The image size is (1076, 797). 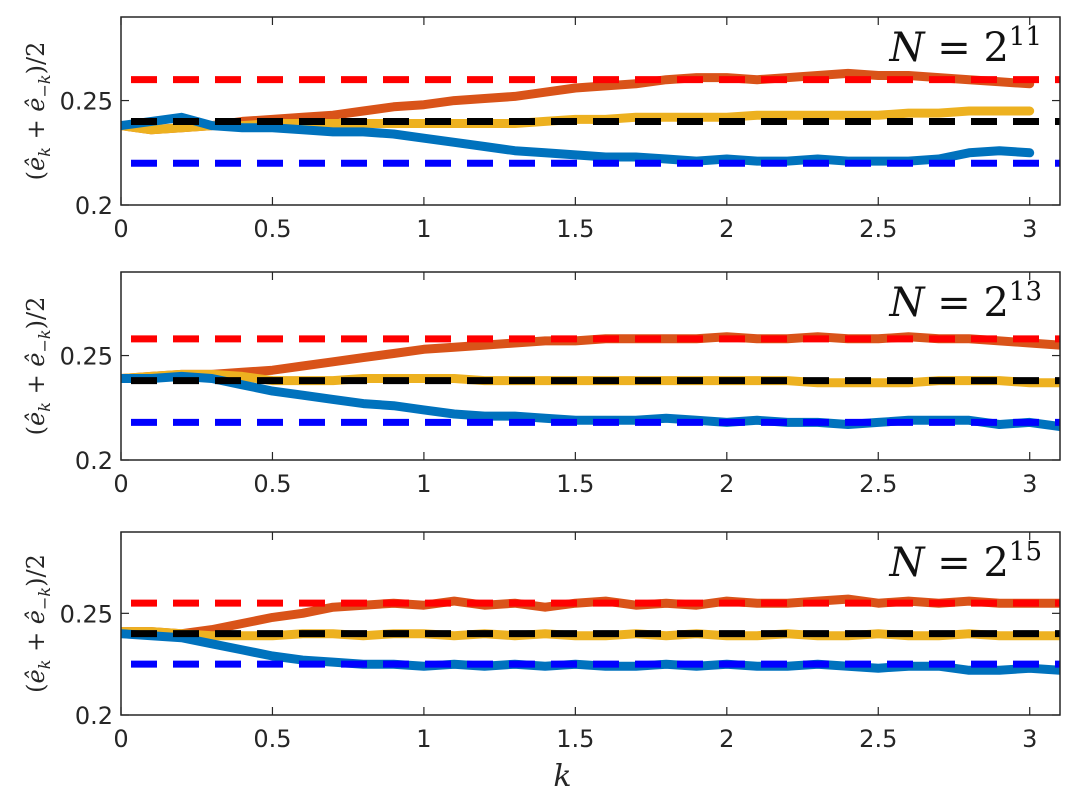 I want to click on x-axis-label: k, so click(x=562, y=776).